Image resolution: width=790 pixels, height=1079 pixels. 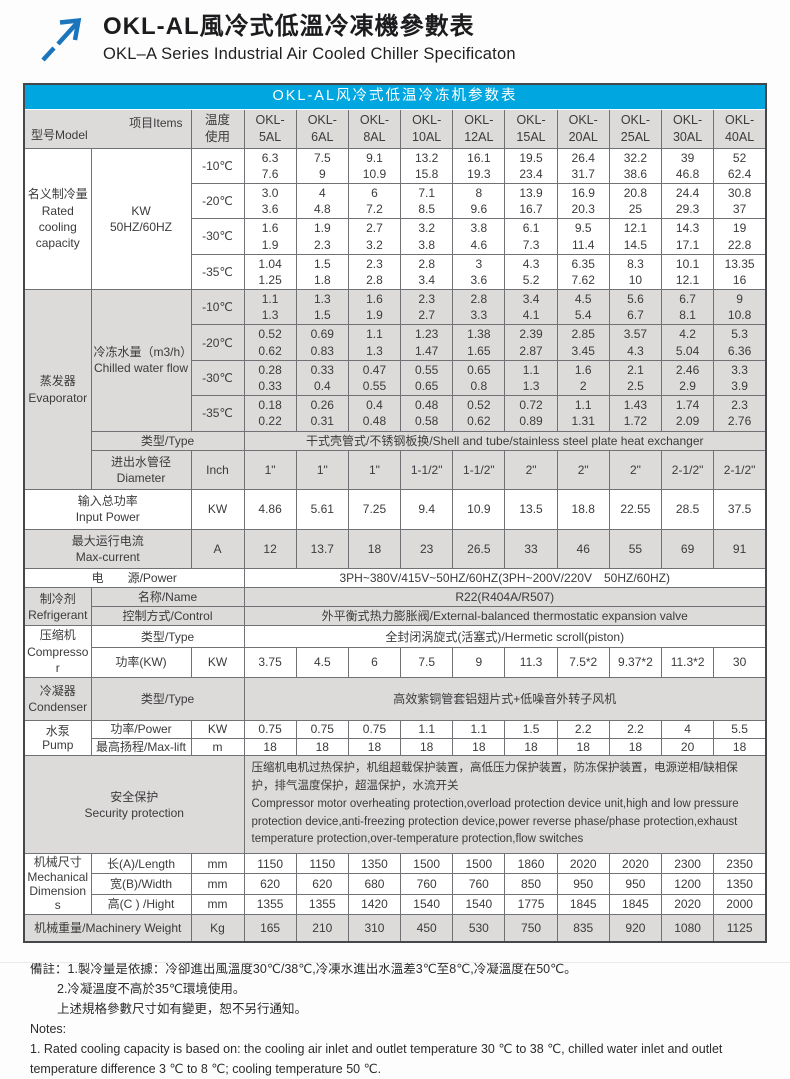 What do you see at coordinates (740, 904) in the screenshot?
I see `cell-value: 2000` at bounding box center [740, 904].